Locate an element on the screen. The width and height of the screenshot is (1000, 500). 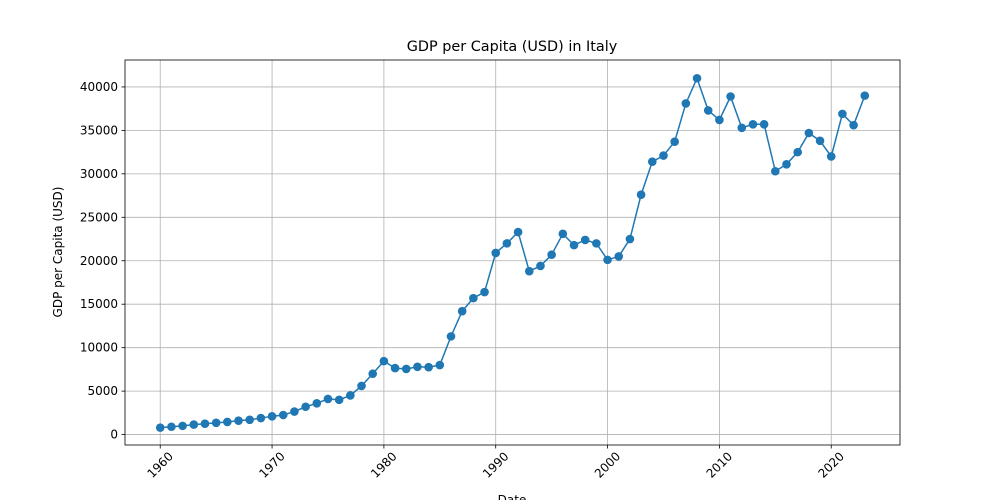
y-tick-label: 5000 is located at coordinates (102, 391).